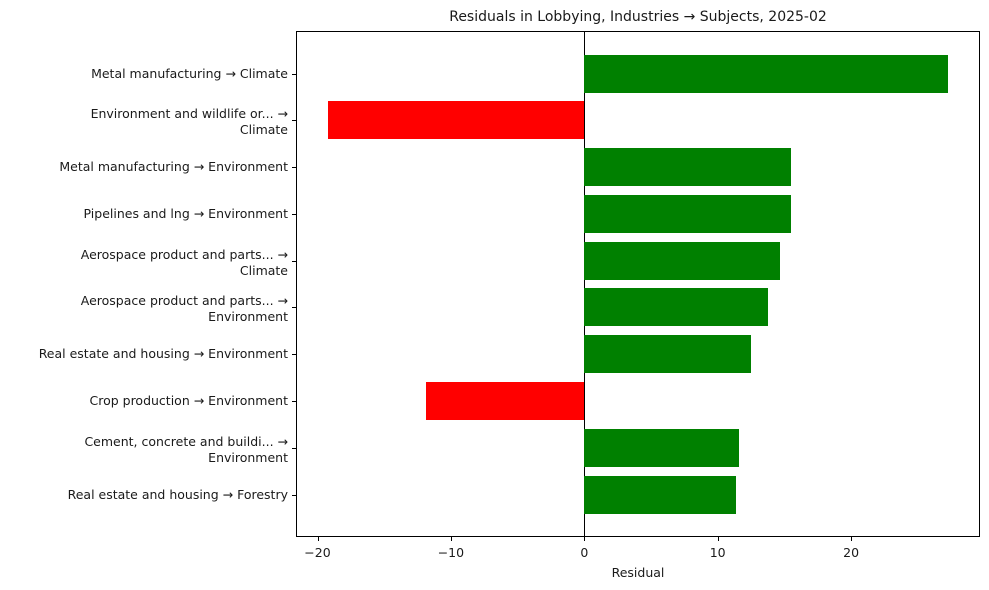 This screenshot has height=590, width=989. What do you see at coordinates (851, 552) in the screenshot?
I see `x-tick-label: 20` at bounding box center [851, 552].